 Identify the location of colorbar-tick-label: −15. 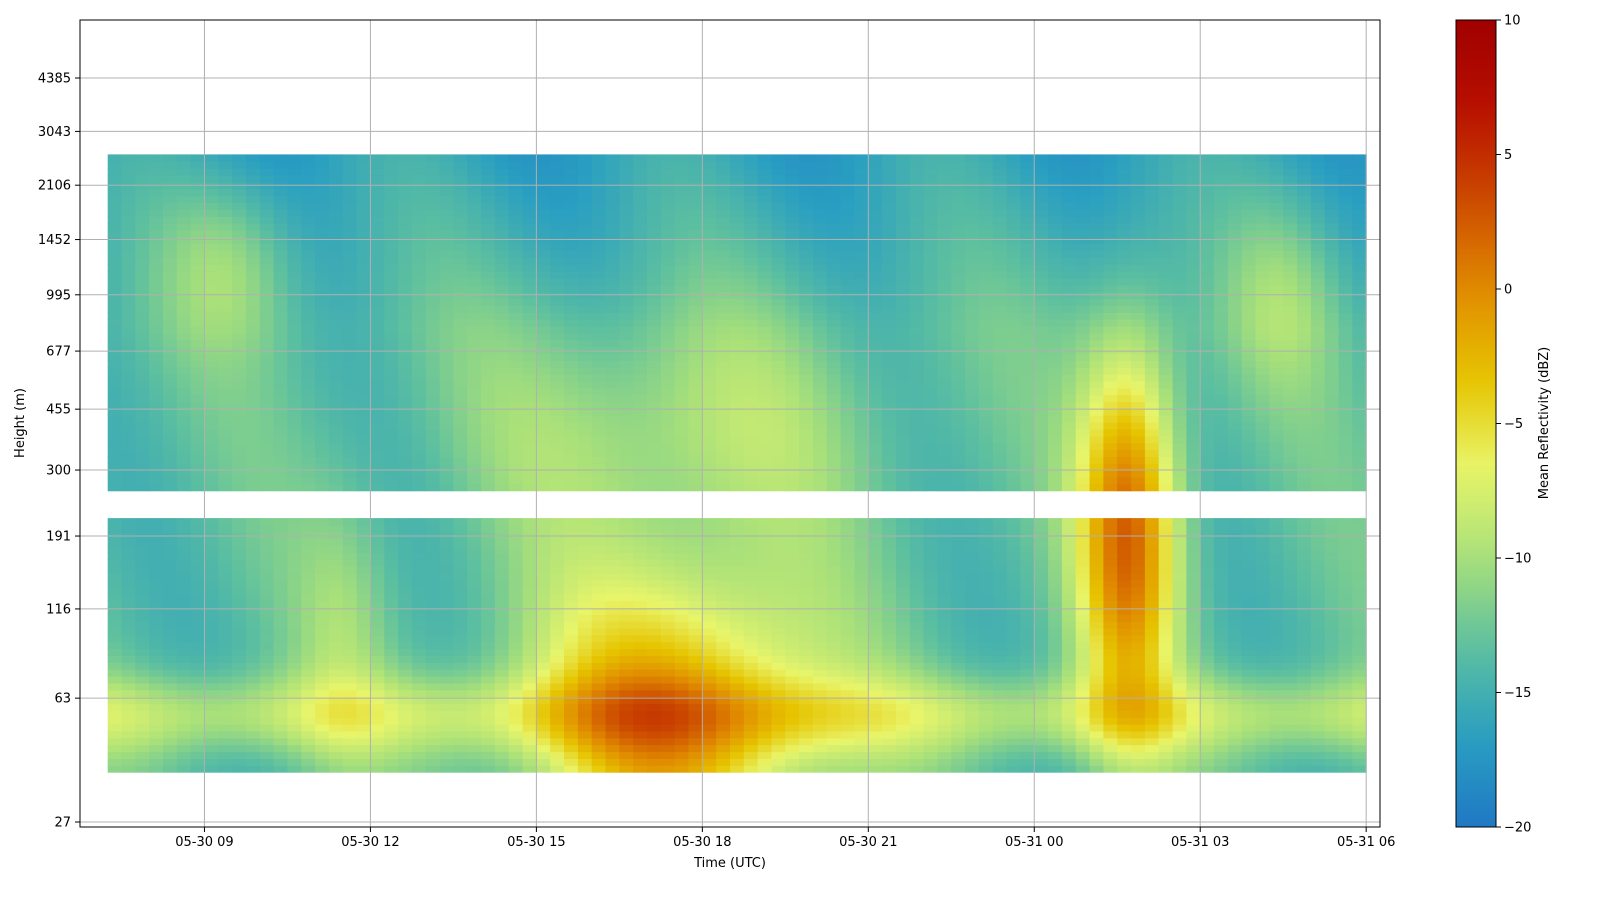
(1517, 693).